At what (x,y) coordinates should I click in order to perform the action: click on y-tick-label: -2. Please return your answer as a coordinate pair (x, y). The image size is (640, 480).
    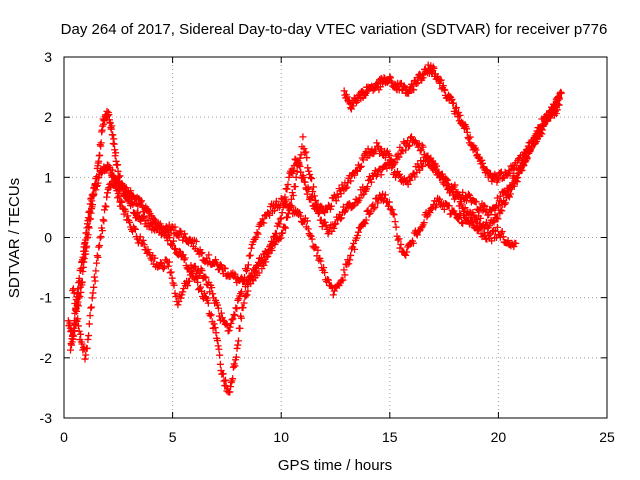
    Looking at the image, I should click on (46, 358).